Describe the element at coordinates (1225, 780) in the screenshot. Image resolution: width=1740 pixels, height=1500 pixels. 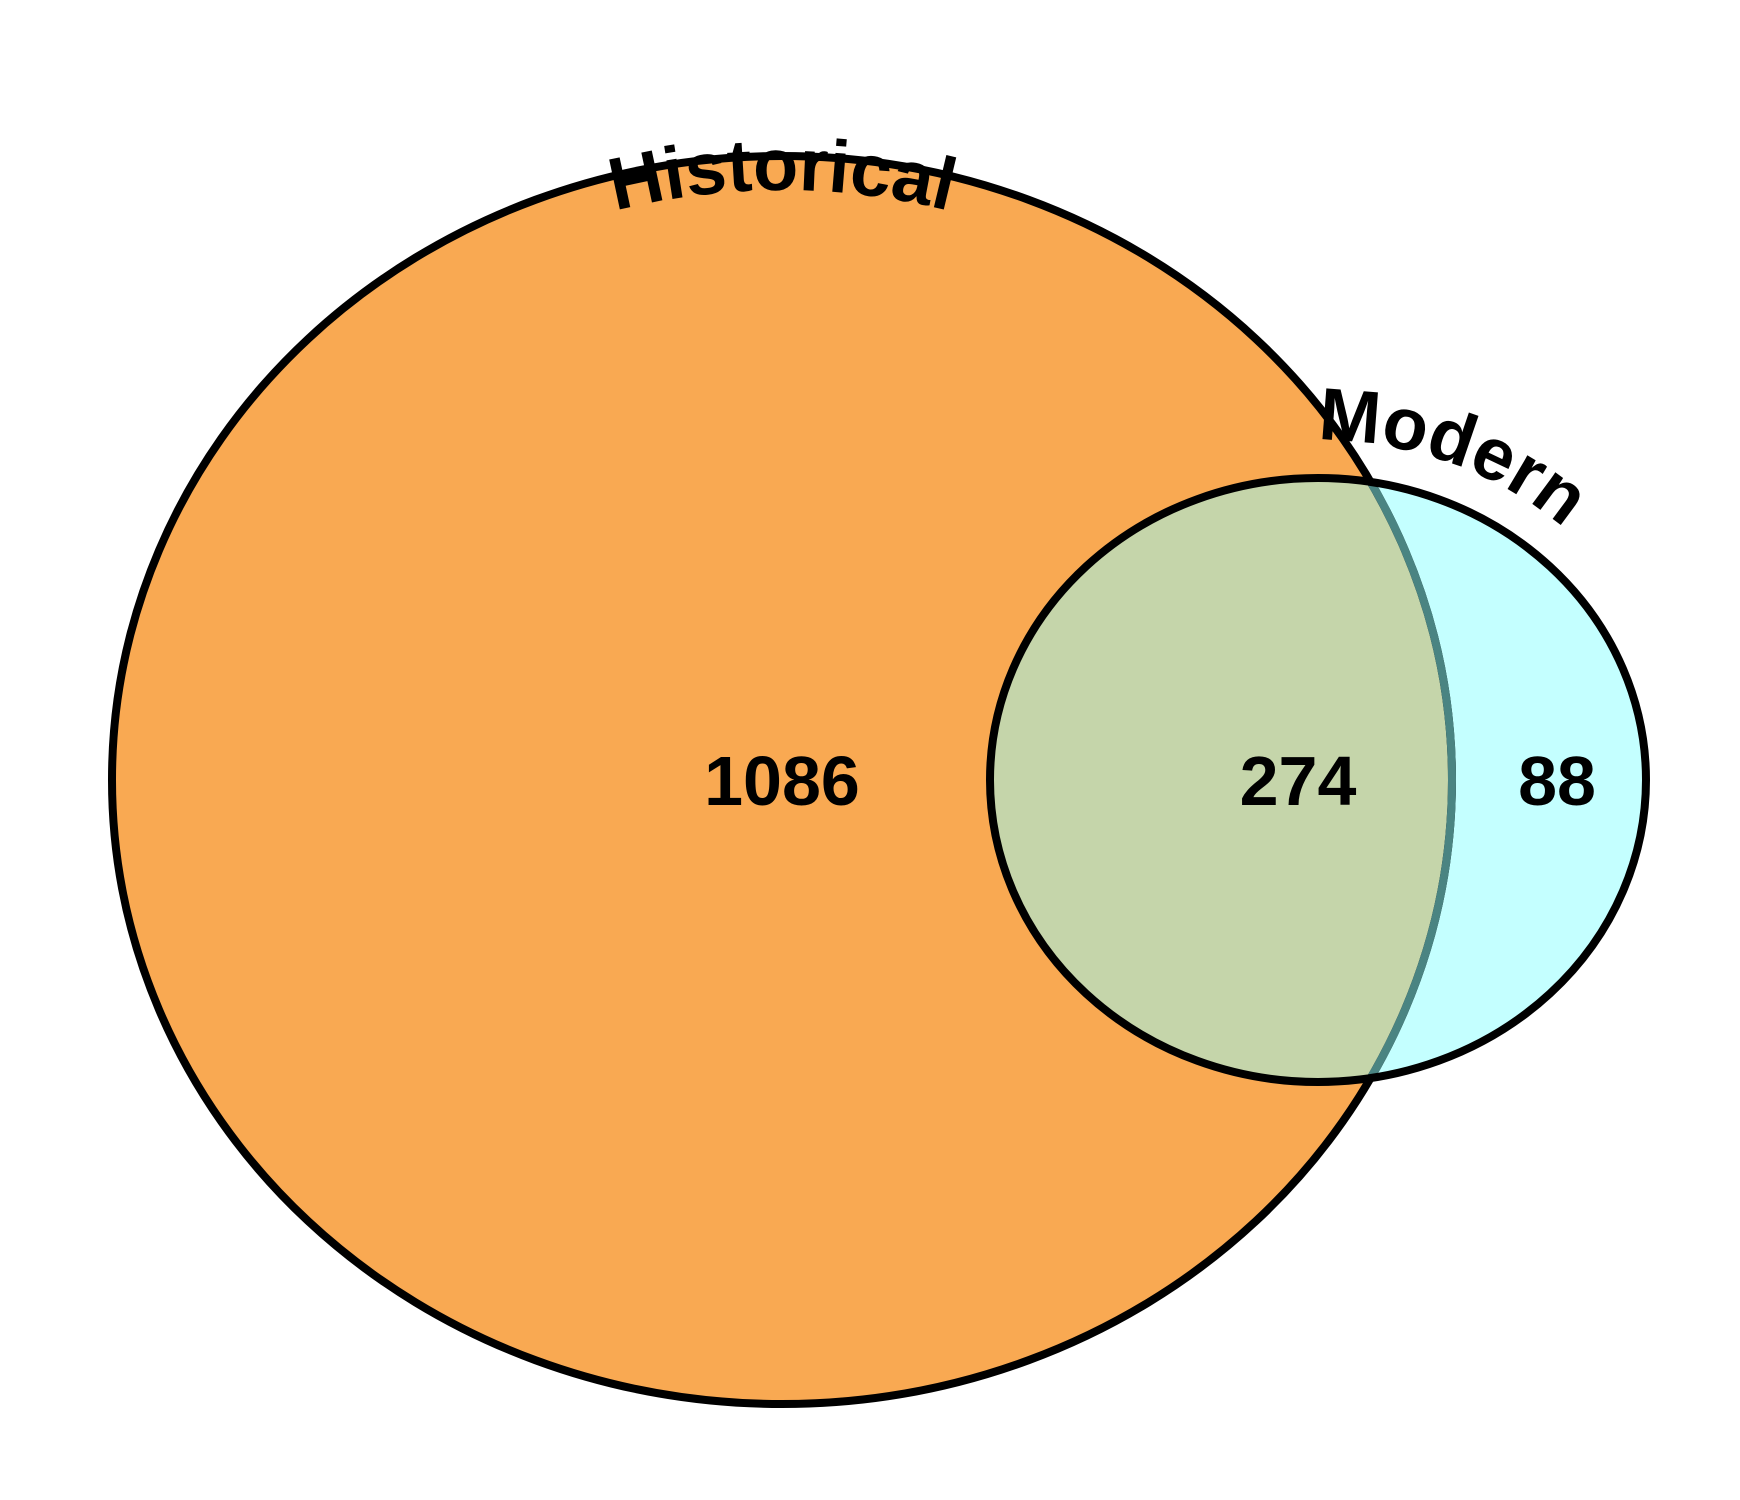
I see `historical-outline-inside-modern` at that location.